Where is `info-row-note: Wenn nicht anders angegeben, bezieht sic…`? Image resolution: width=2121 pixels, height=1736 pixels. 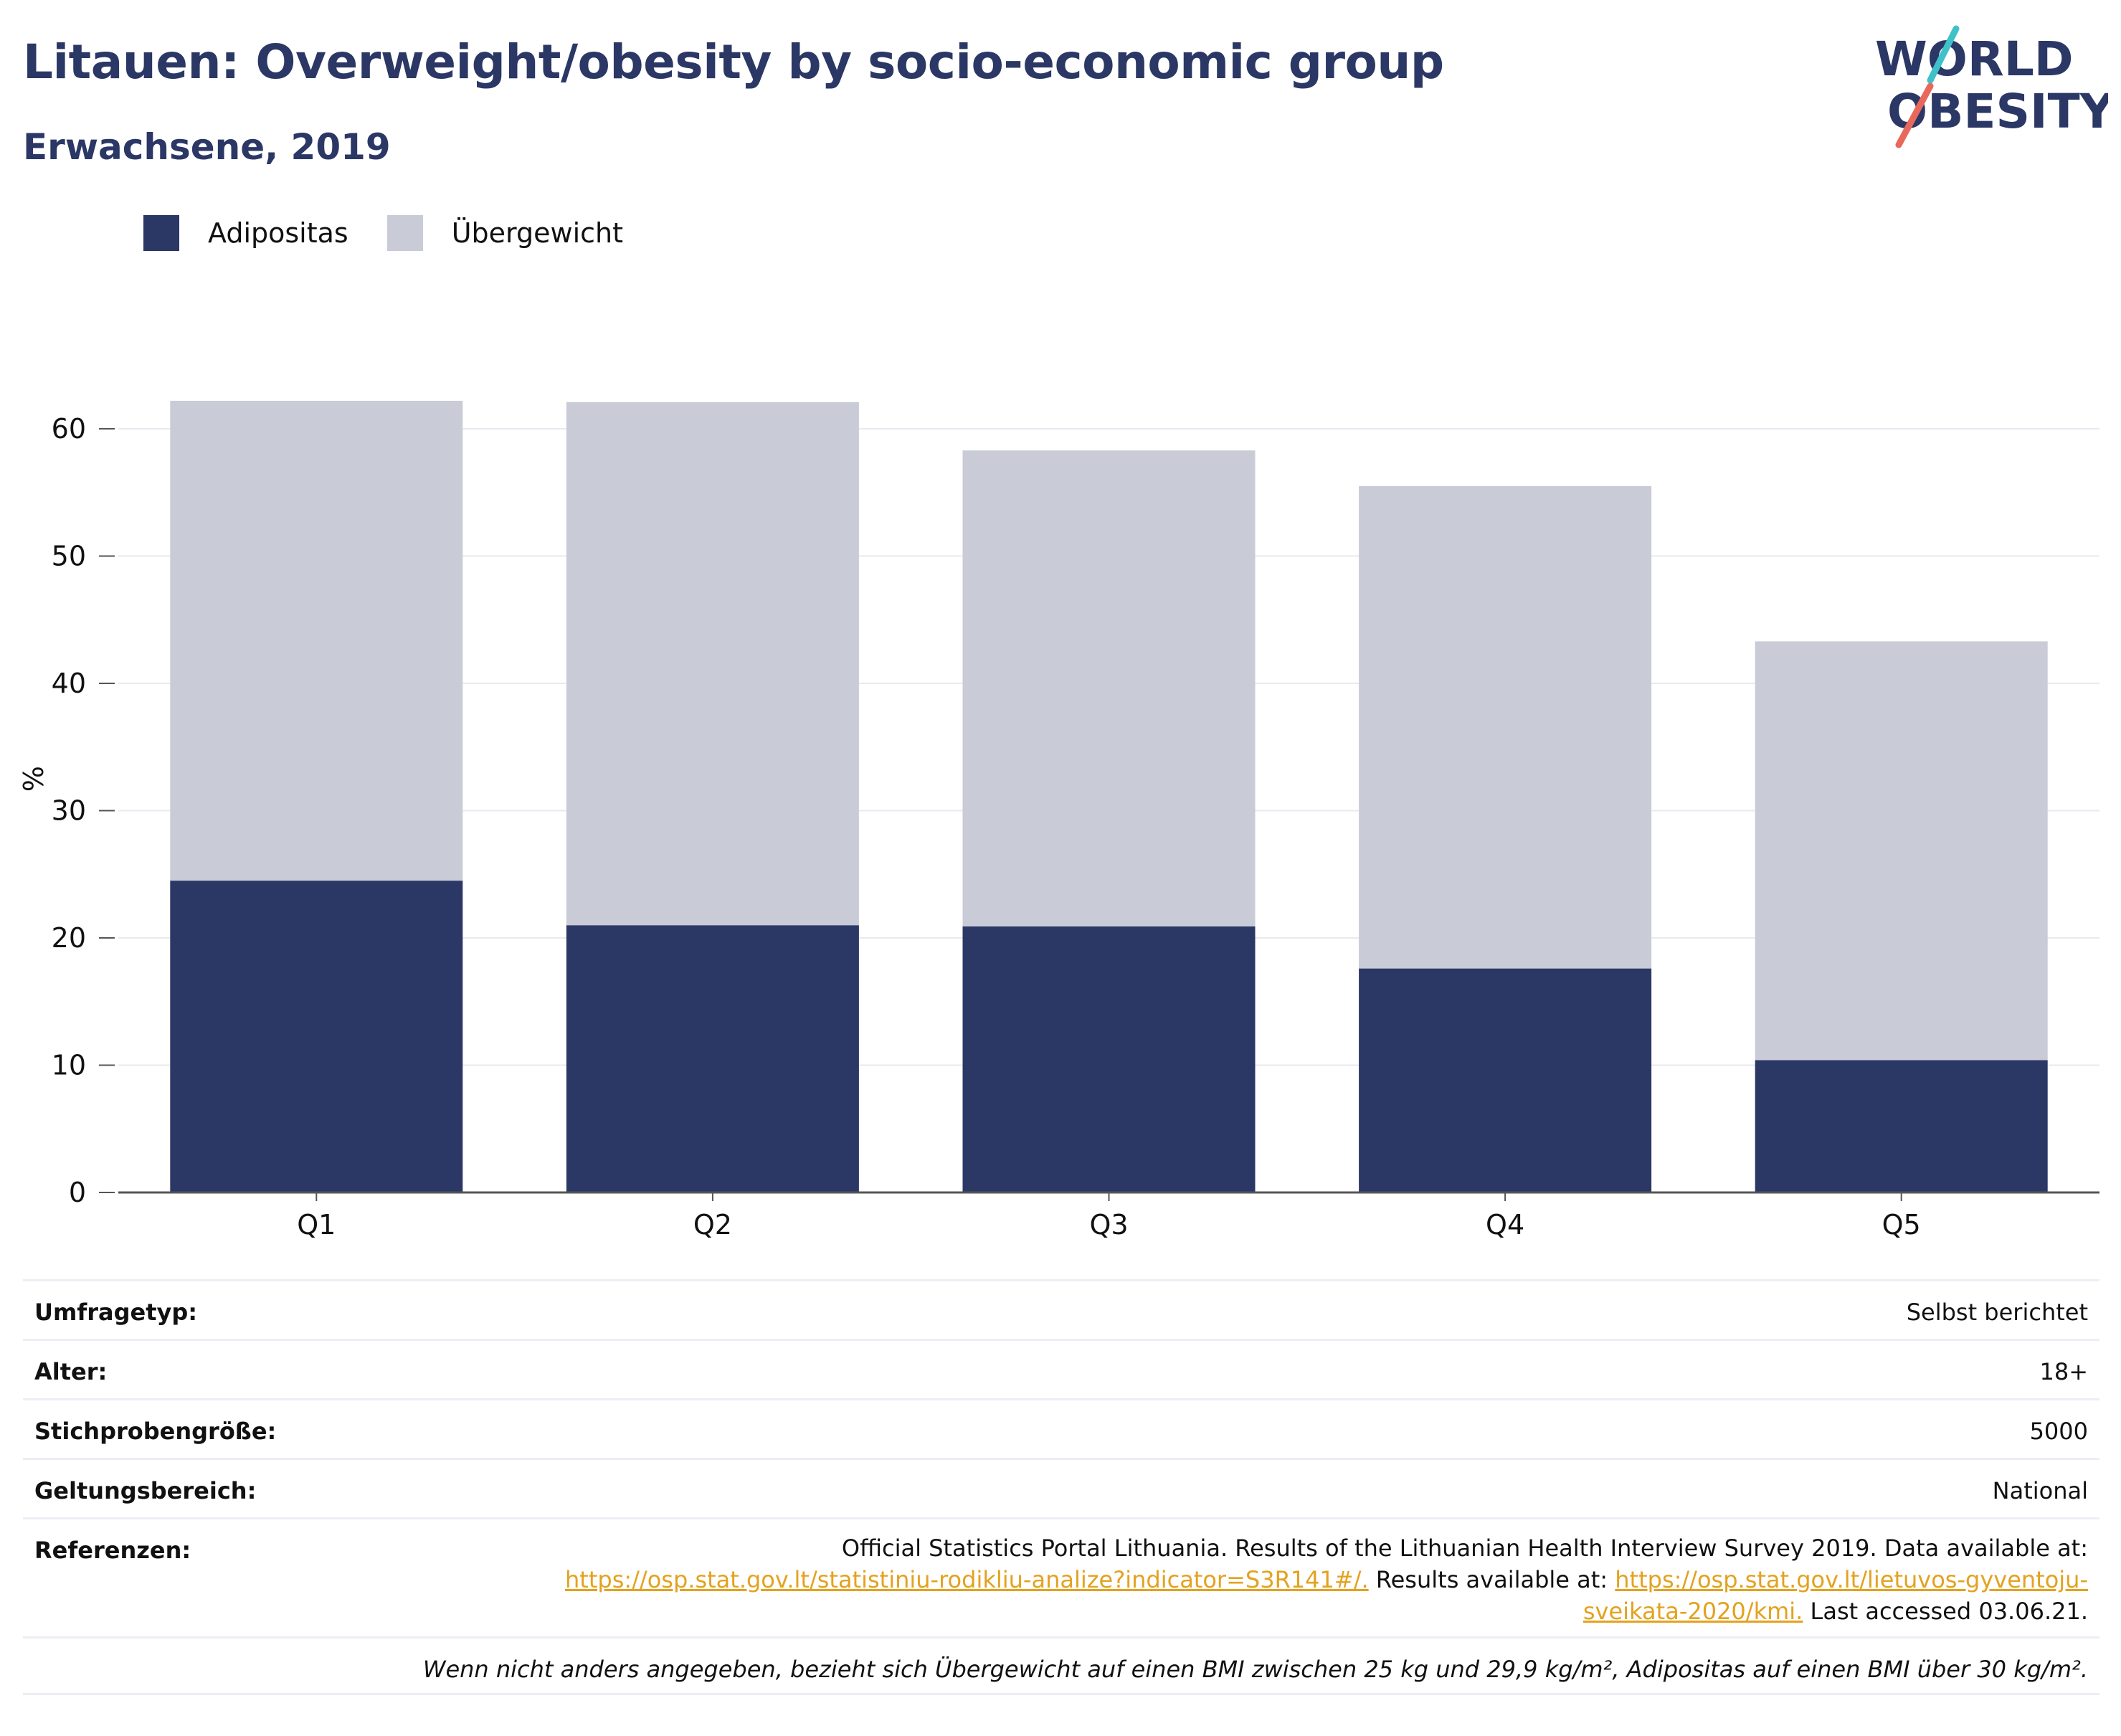
info-row-note: Wenn nicht anders angegeben, bezieht sic… is located at coordinates (1061, 1666).